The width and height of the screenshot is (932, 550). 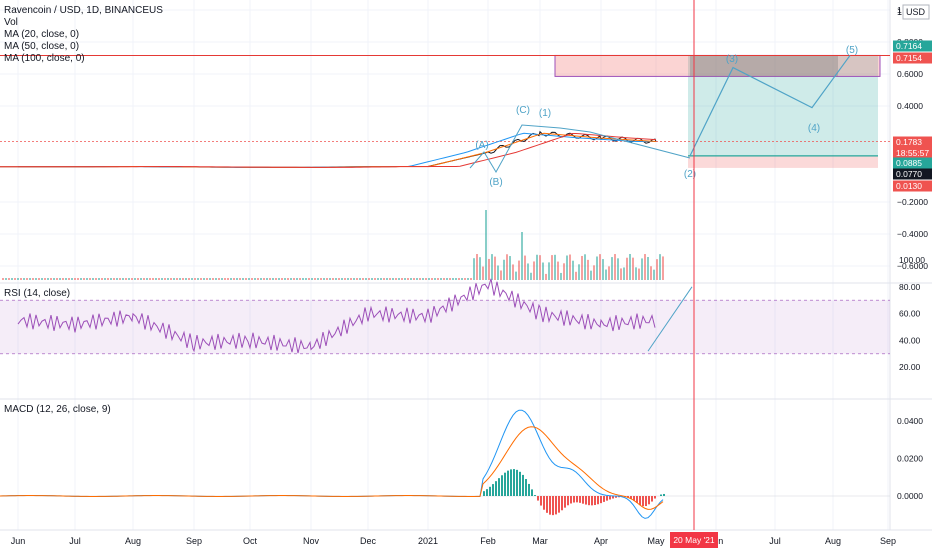 What do you see at coordinates (910, 496) in the screenshot?
I see `macd-tick-2: 0.0000` at bounding box center [910, 496].